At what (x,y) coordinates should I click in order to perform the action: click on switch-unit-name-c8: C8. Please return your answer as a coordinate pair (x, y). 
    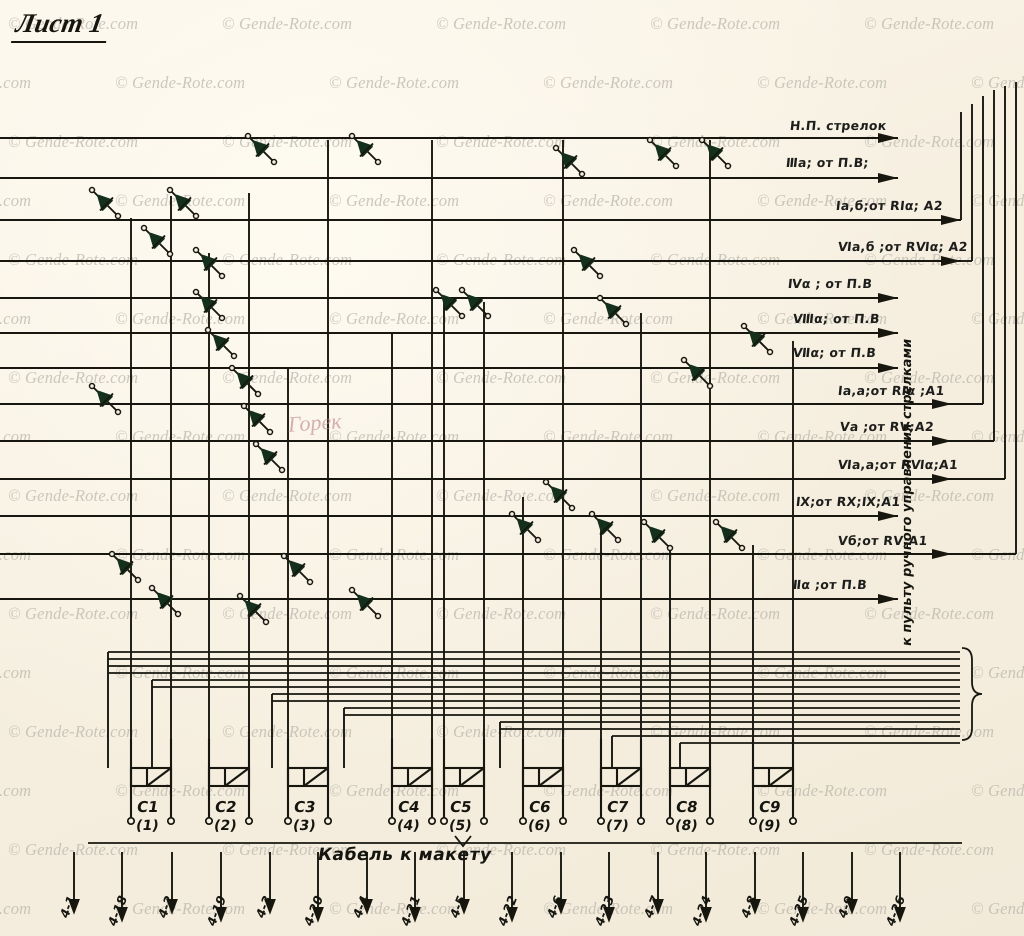
    Looking at the image, I should click on (686, 807).